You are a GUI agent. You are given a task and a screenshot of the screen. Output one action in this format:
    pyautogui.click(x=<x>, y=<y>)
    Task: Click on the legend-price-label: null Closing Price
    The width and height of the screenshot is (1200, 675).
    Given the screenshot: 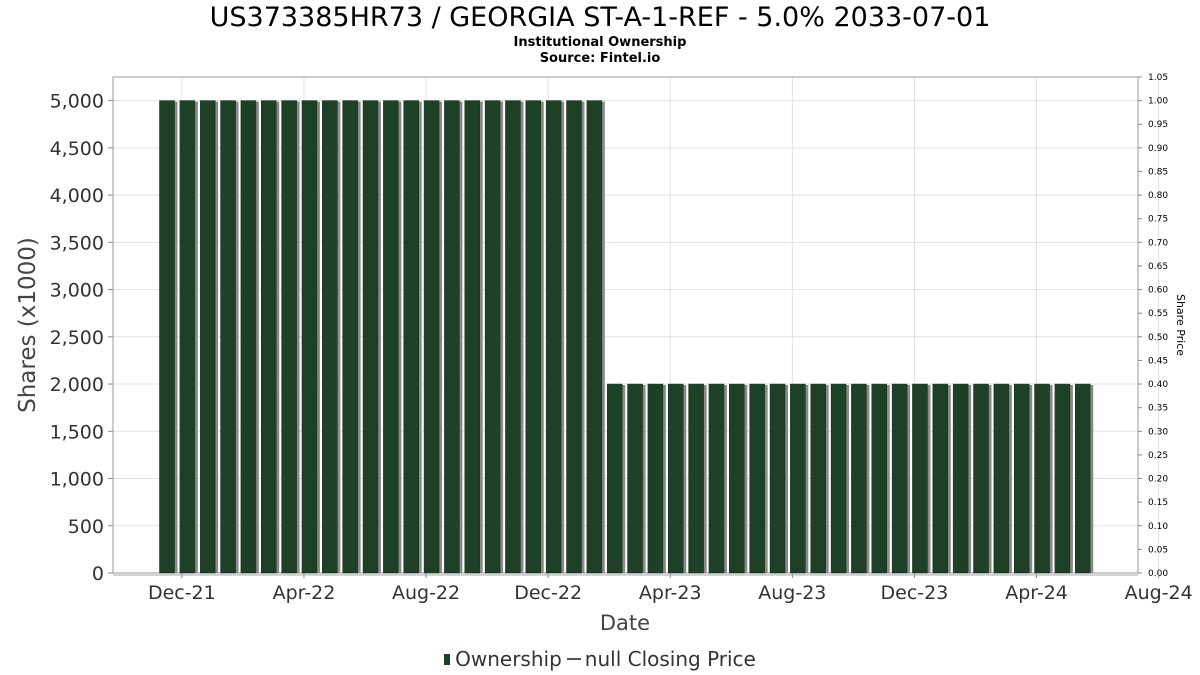 What is the action you would take?
    pyautogui.click(x=670, y=659)
    